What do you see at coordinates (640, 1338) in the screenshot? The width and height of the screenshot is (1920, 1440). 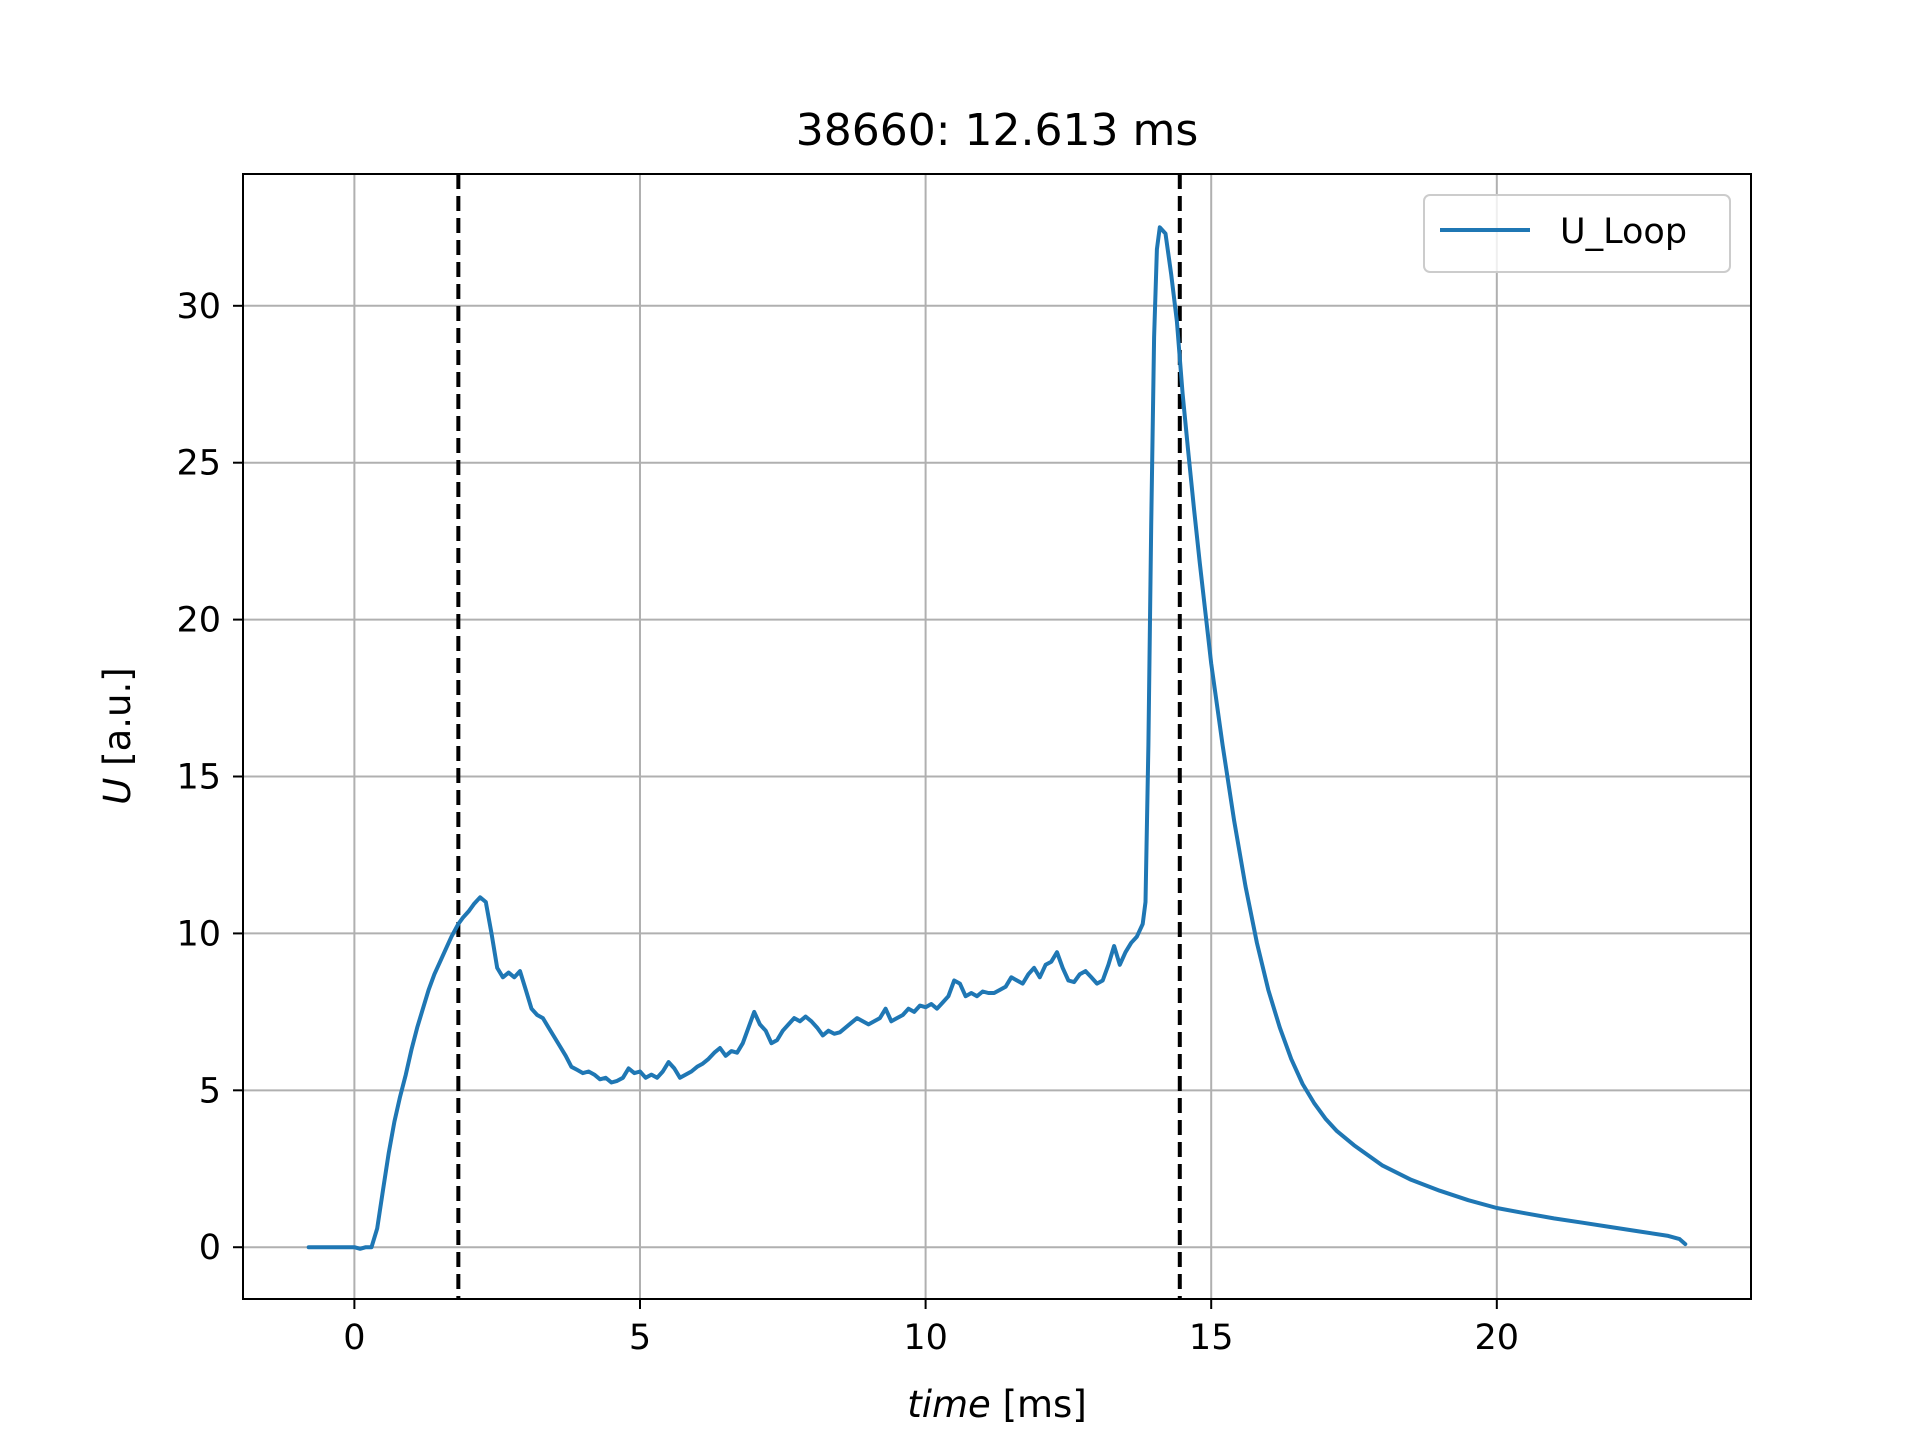 I see `x-tick-label-5: 5` at bounding box center [640, 1338].